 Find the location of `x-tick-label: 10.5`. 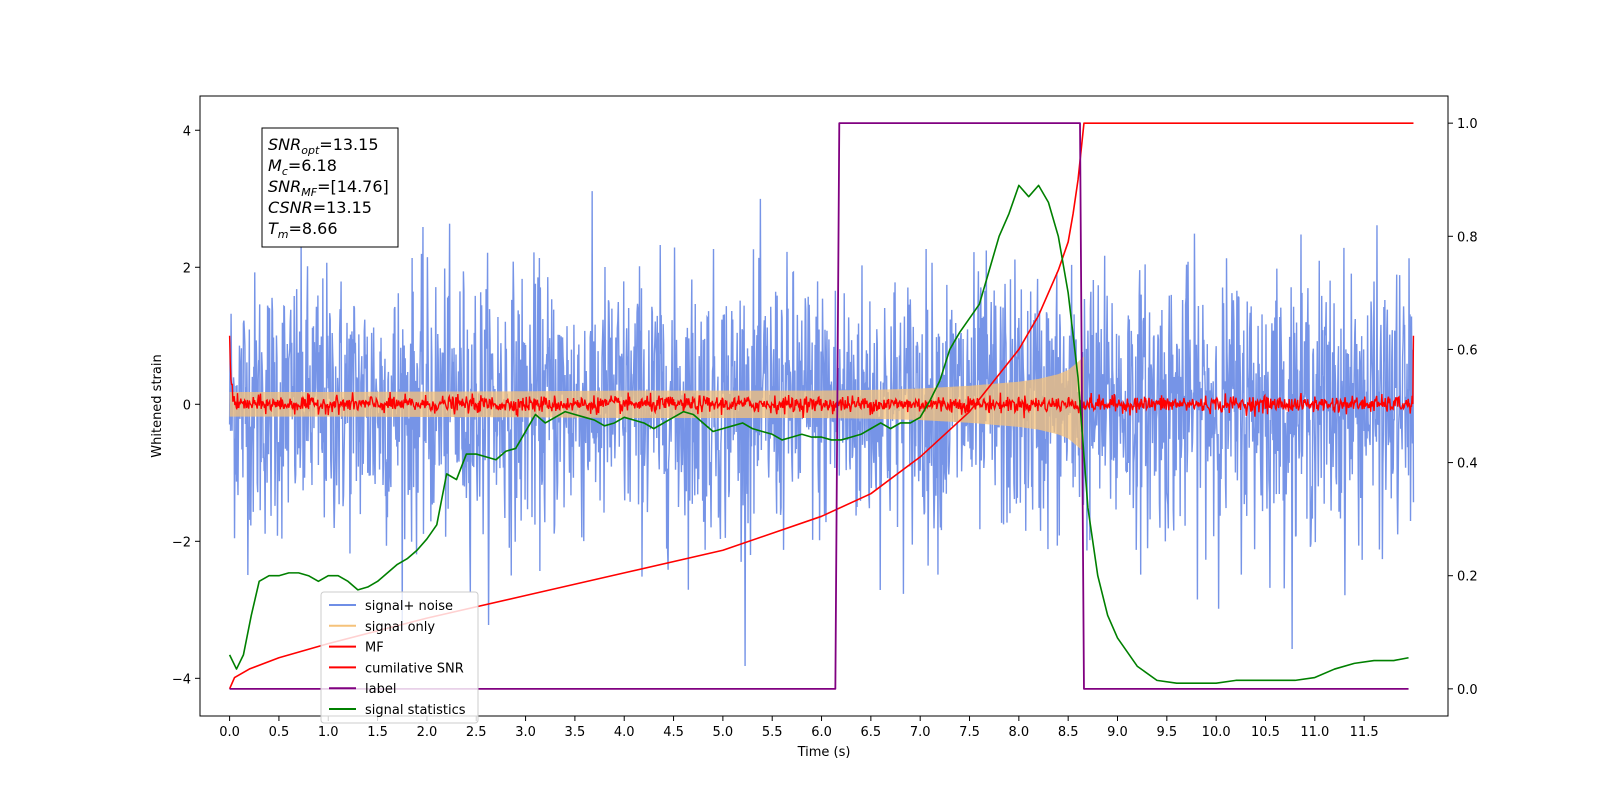

x-tick-label: 10.5 is located at coordinates (1265, 732).